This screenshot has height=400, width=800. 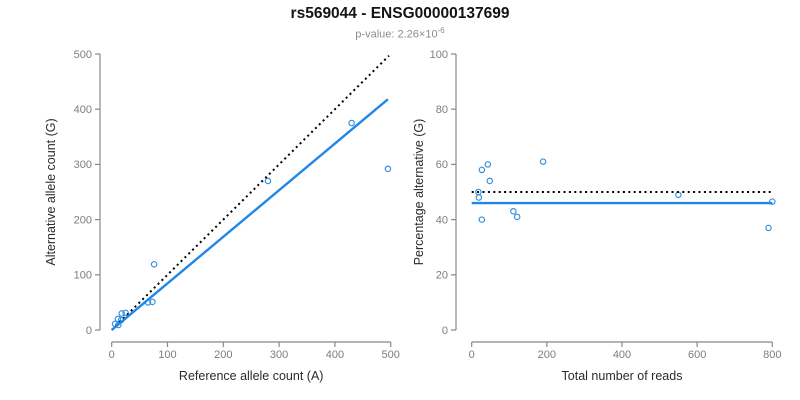 I want to click on x-tick-label: 600, so click(x=697, y=355).